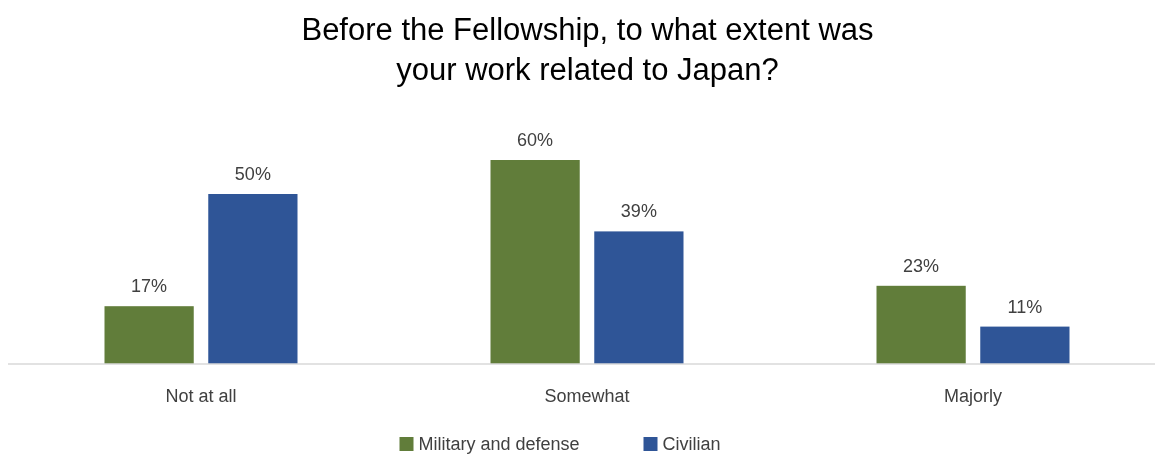  What do you see at coordinates (973, 396) in the screenshot?
I see `x-tick-label: Majorly` at bounding box center [973, 396].